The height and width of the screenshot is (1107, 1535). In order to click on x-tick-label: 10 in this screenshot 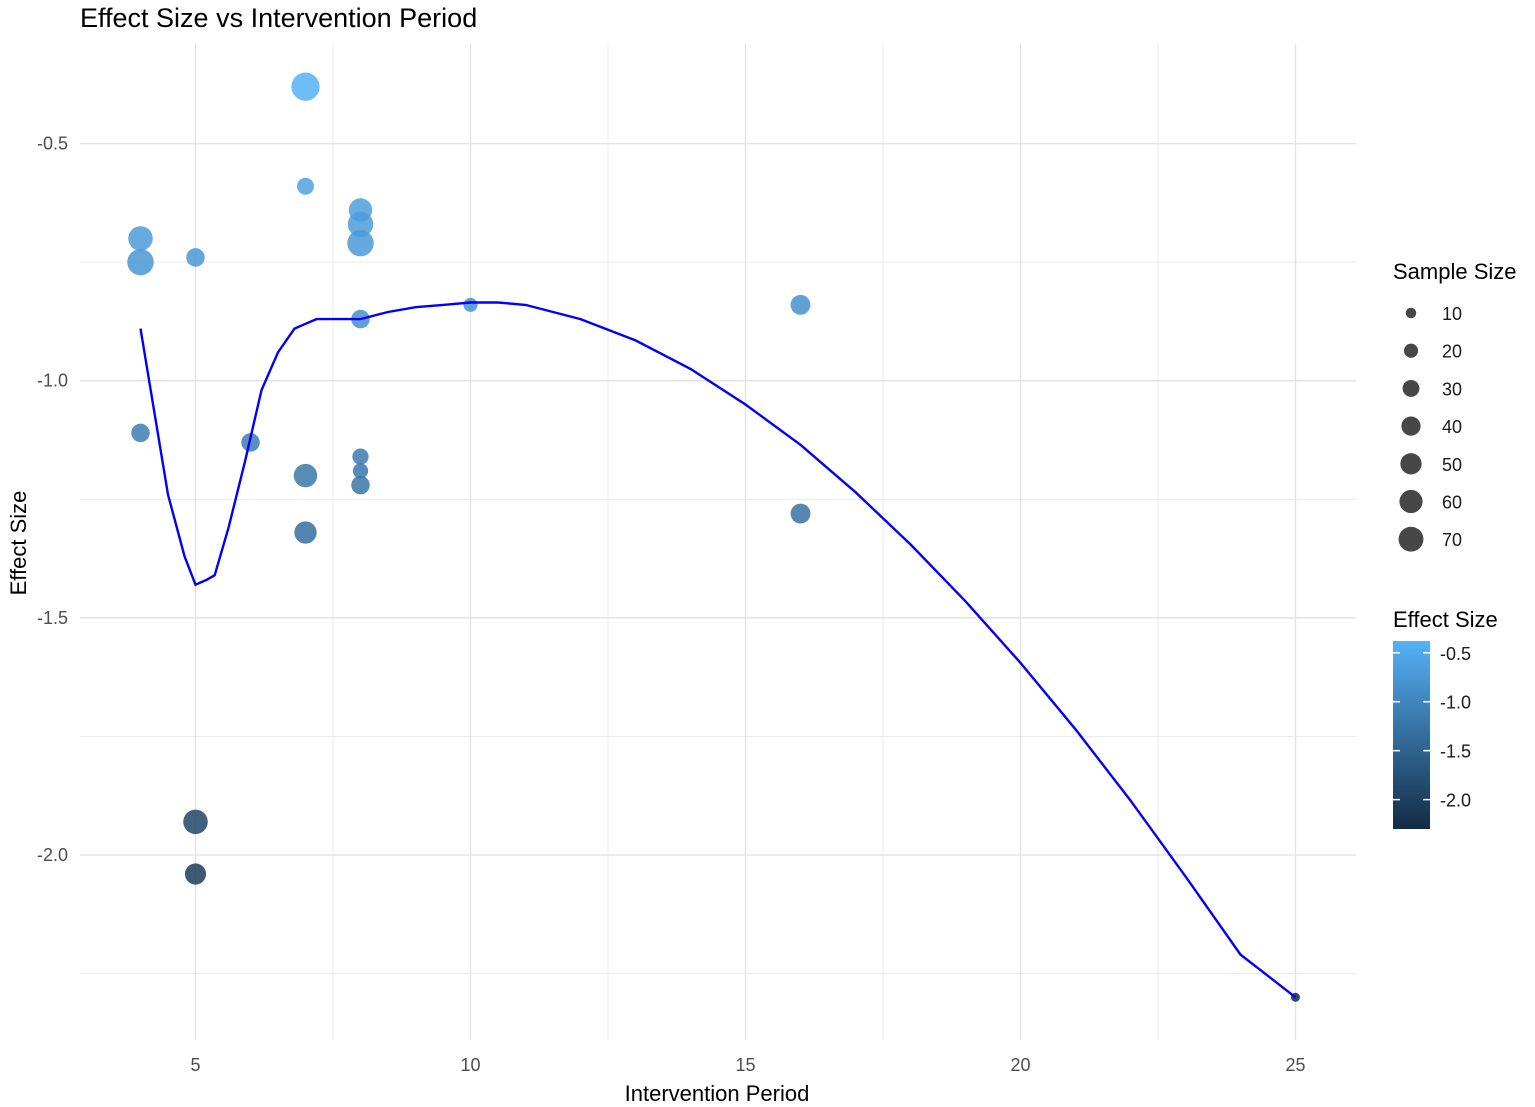, I will do `click(470, 1065)`.